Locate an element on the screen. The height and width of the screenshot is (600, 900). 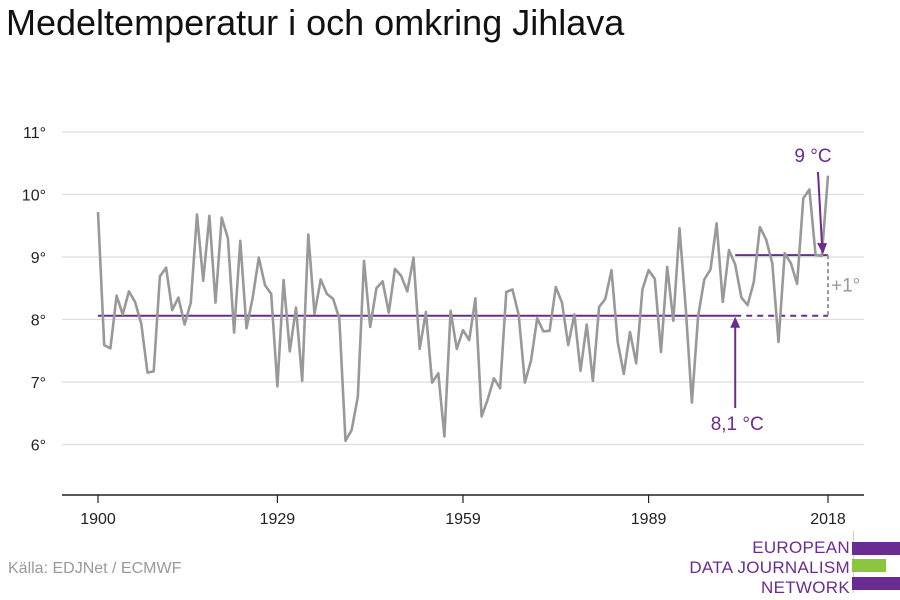
source-note: Källa: EDJNet / ECMWF is located at coordinates (95, 568).